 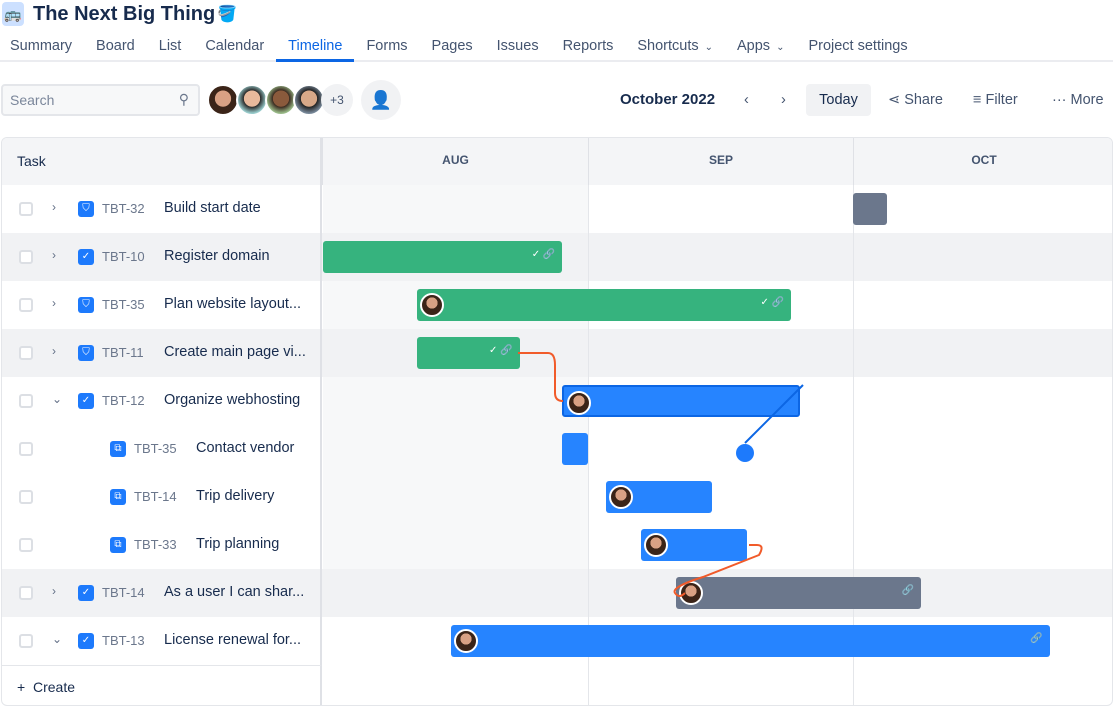 I want to click on issue-key: TBT-10, so click(x=123, y=256).